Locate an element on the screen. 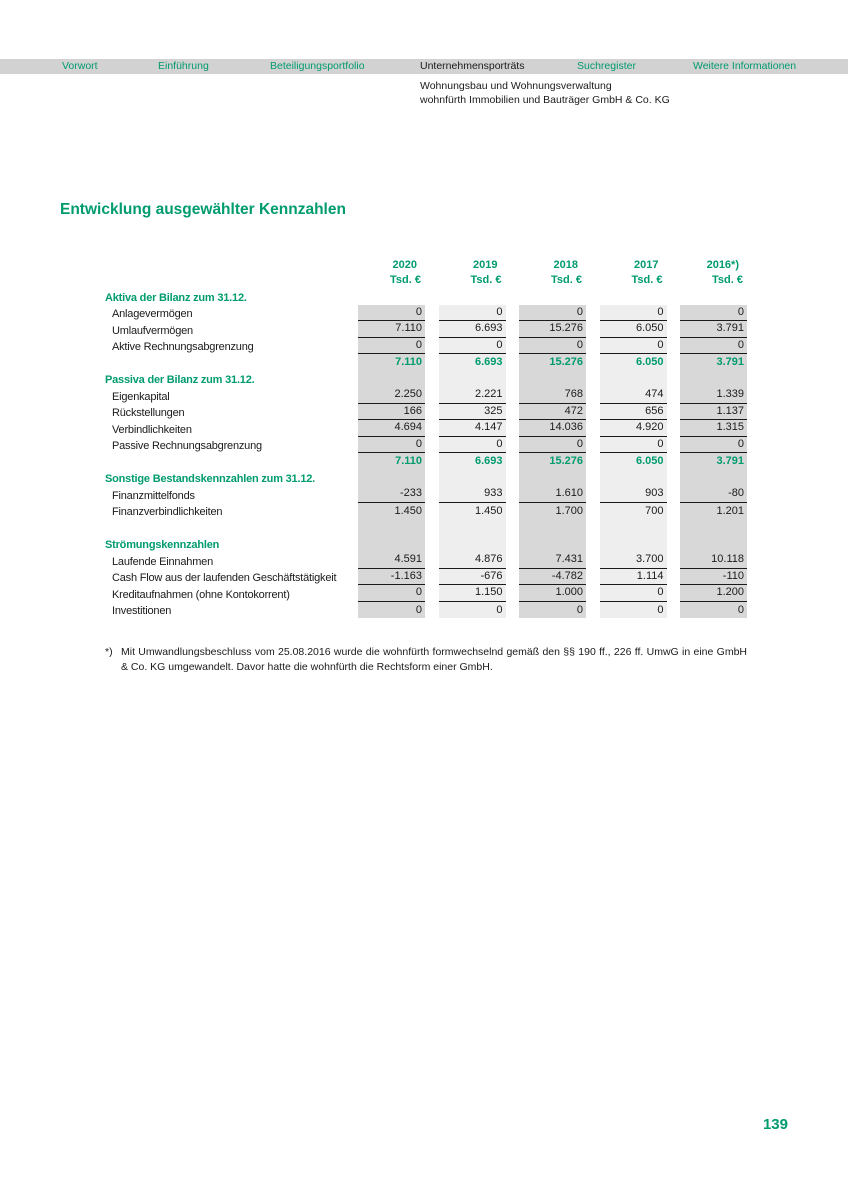  table-row: Anlagevermögen 0 0 0 0 0 is located at coordinates (426, 313).